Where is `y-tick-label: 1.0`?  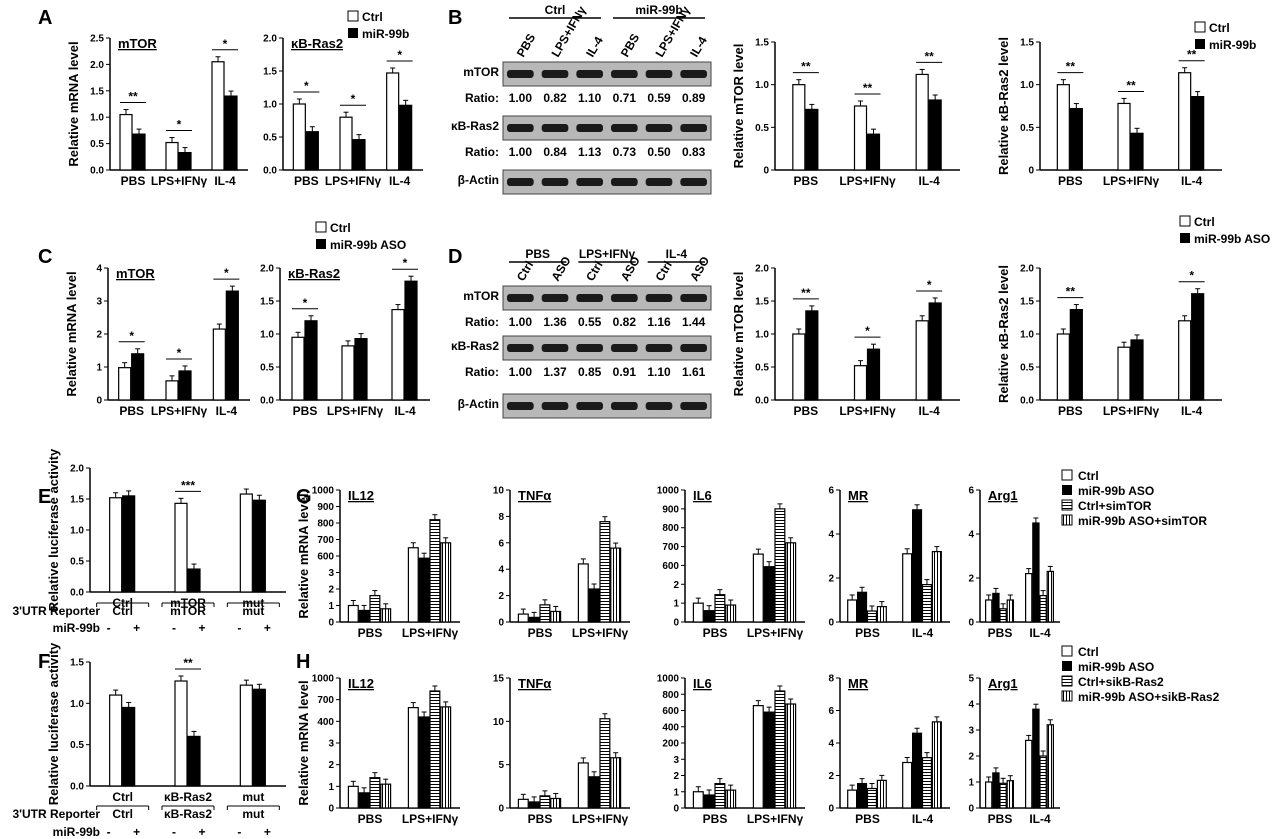 y-tick-label: 1.0 is located at coordinates (762, 335).